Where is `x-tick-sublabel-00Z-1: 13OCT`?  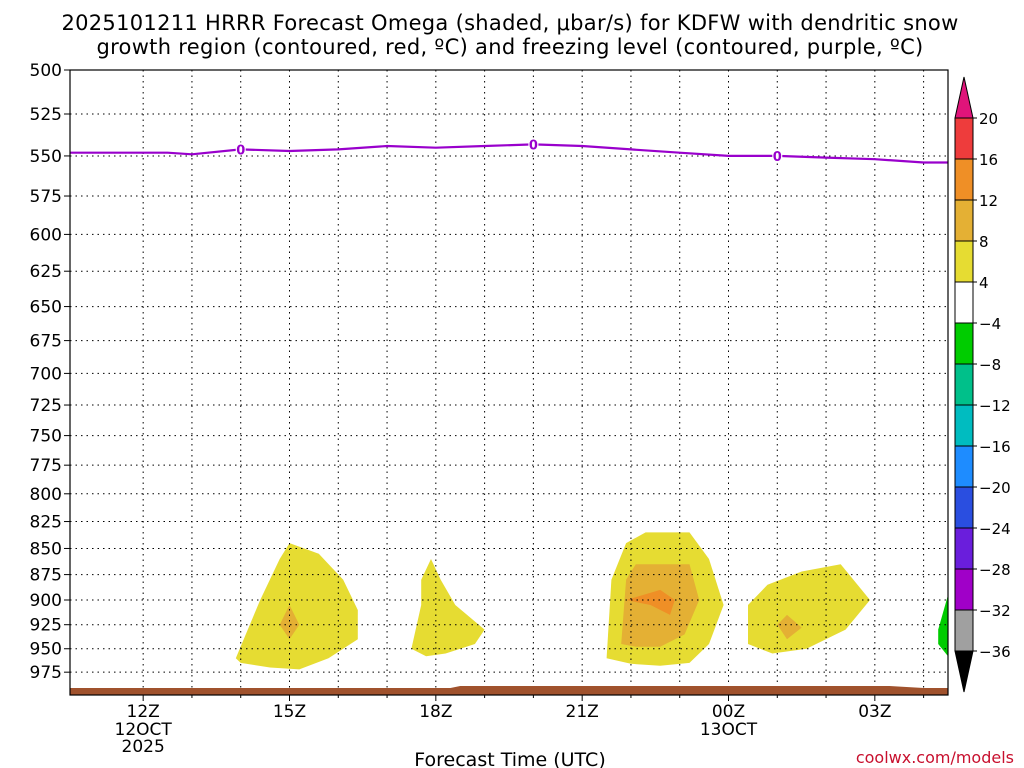 x-tick-sublabel-00Z-1: 13OCT is located at coordinates (729, 730).